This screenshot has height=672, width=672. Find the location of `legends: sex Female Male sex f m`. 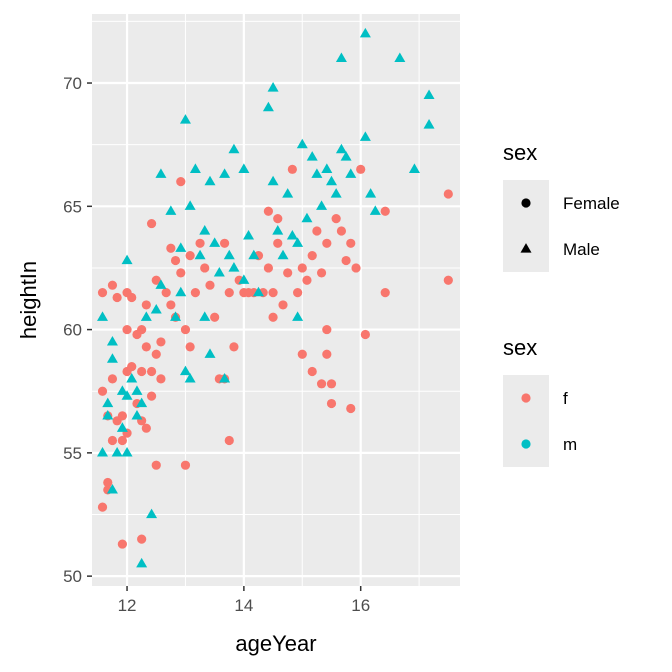

legends: sex Female Male sex f m is located at coordinates (561, 303).